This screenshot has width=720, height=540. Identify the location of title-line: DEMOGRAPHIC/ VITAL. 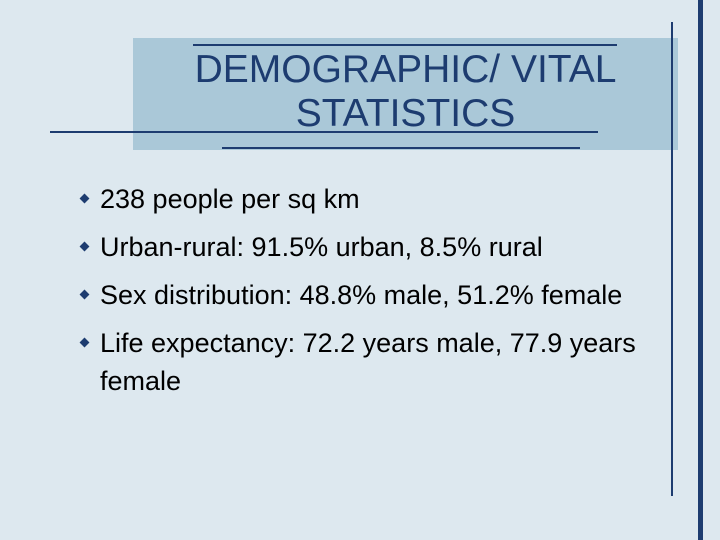
(405, 69).